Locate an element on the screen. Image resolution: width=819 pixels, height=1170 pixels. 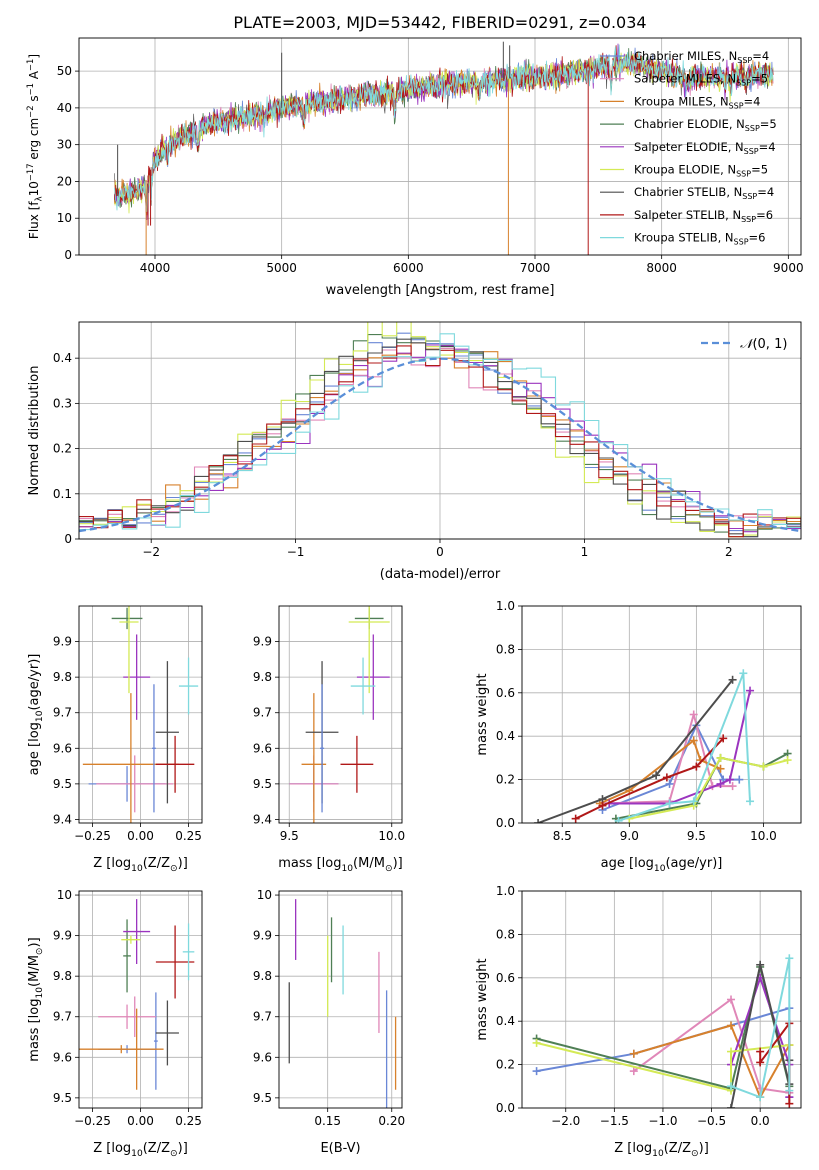
spectrum-ytick-label: 0 is located at coordinates (68, 255).